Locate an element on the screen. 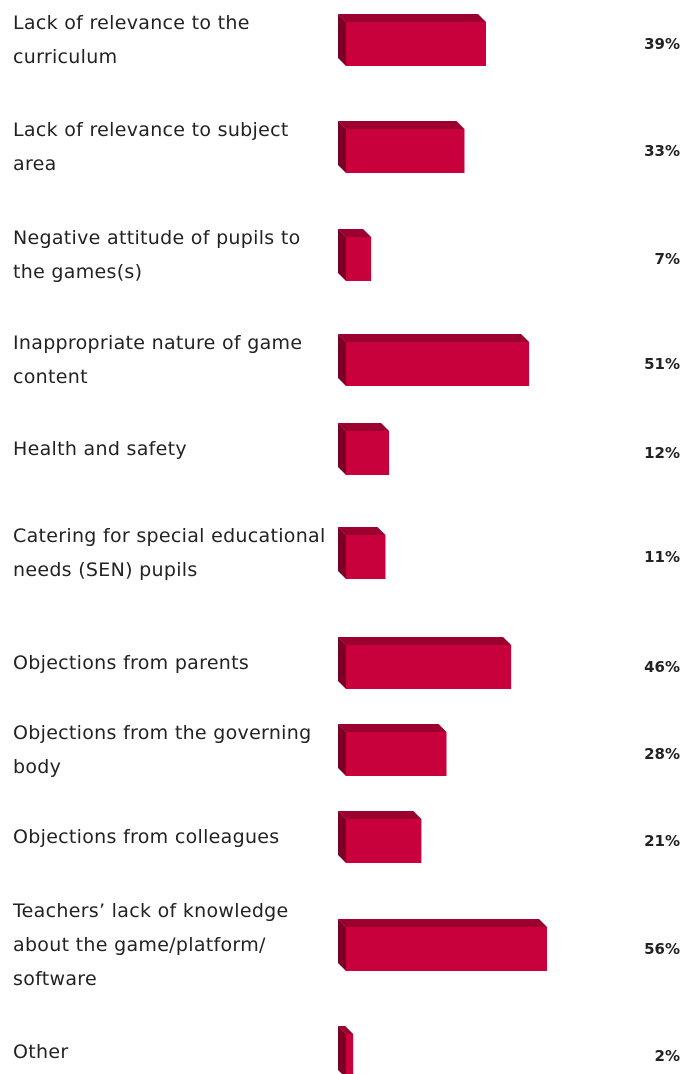 The width and height of the screenshot is (695, 1074). value-label: 12% is located at coordinates (662, 453).